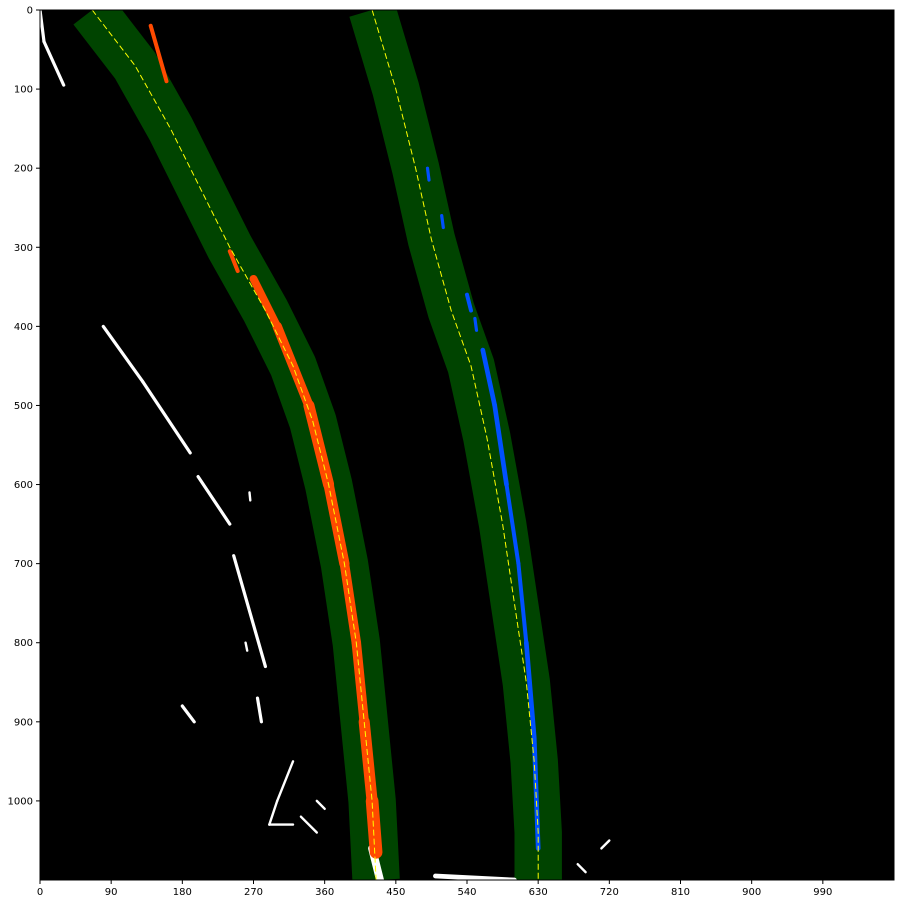 This screenshot has width=904, height=904. Describe the element at coordinates (538, 892) in the screenshot. I see `x-tick-label: 630` at that location.